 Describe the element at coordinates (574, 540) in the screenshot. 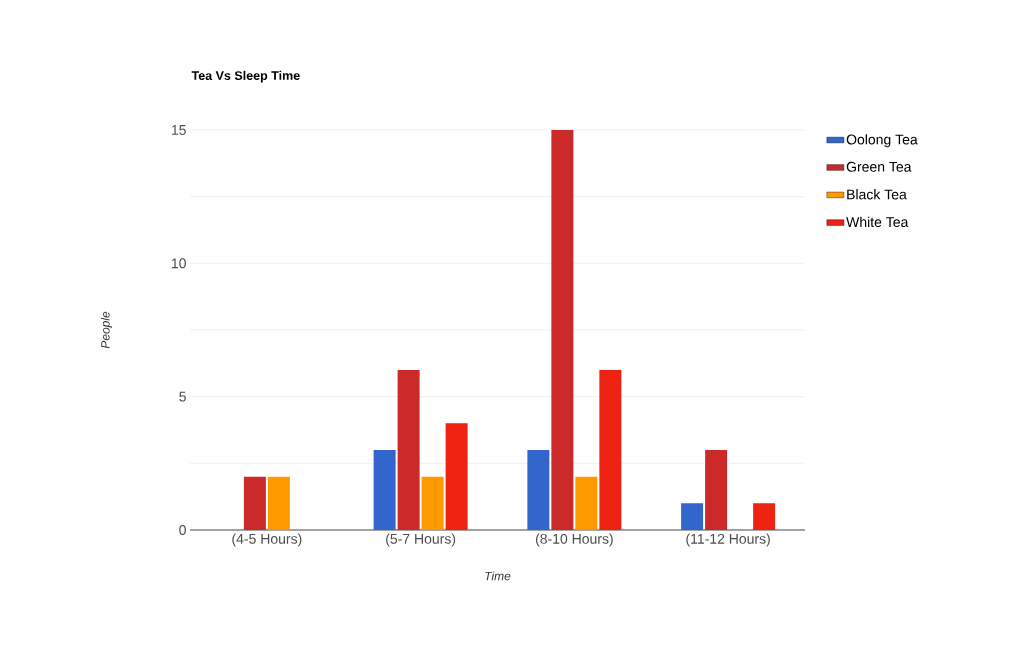

I see `x-tick-label: (8-10 Hours)` at that location.